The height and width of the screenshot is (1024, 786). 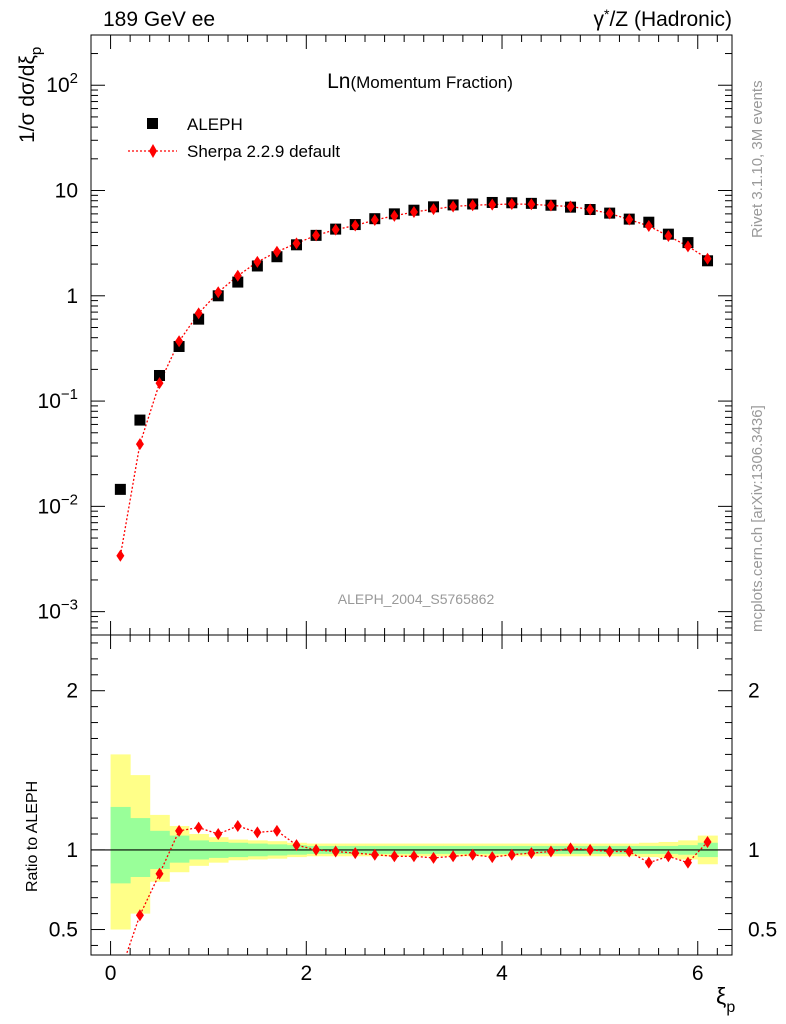 I want to click on main-y-tick-label-exp: −3, so click(x=69, y=605).